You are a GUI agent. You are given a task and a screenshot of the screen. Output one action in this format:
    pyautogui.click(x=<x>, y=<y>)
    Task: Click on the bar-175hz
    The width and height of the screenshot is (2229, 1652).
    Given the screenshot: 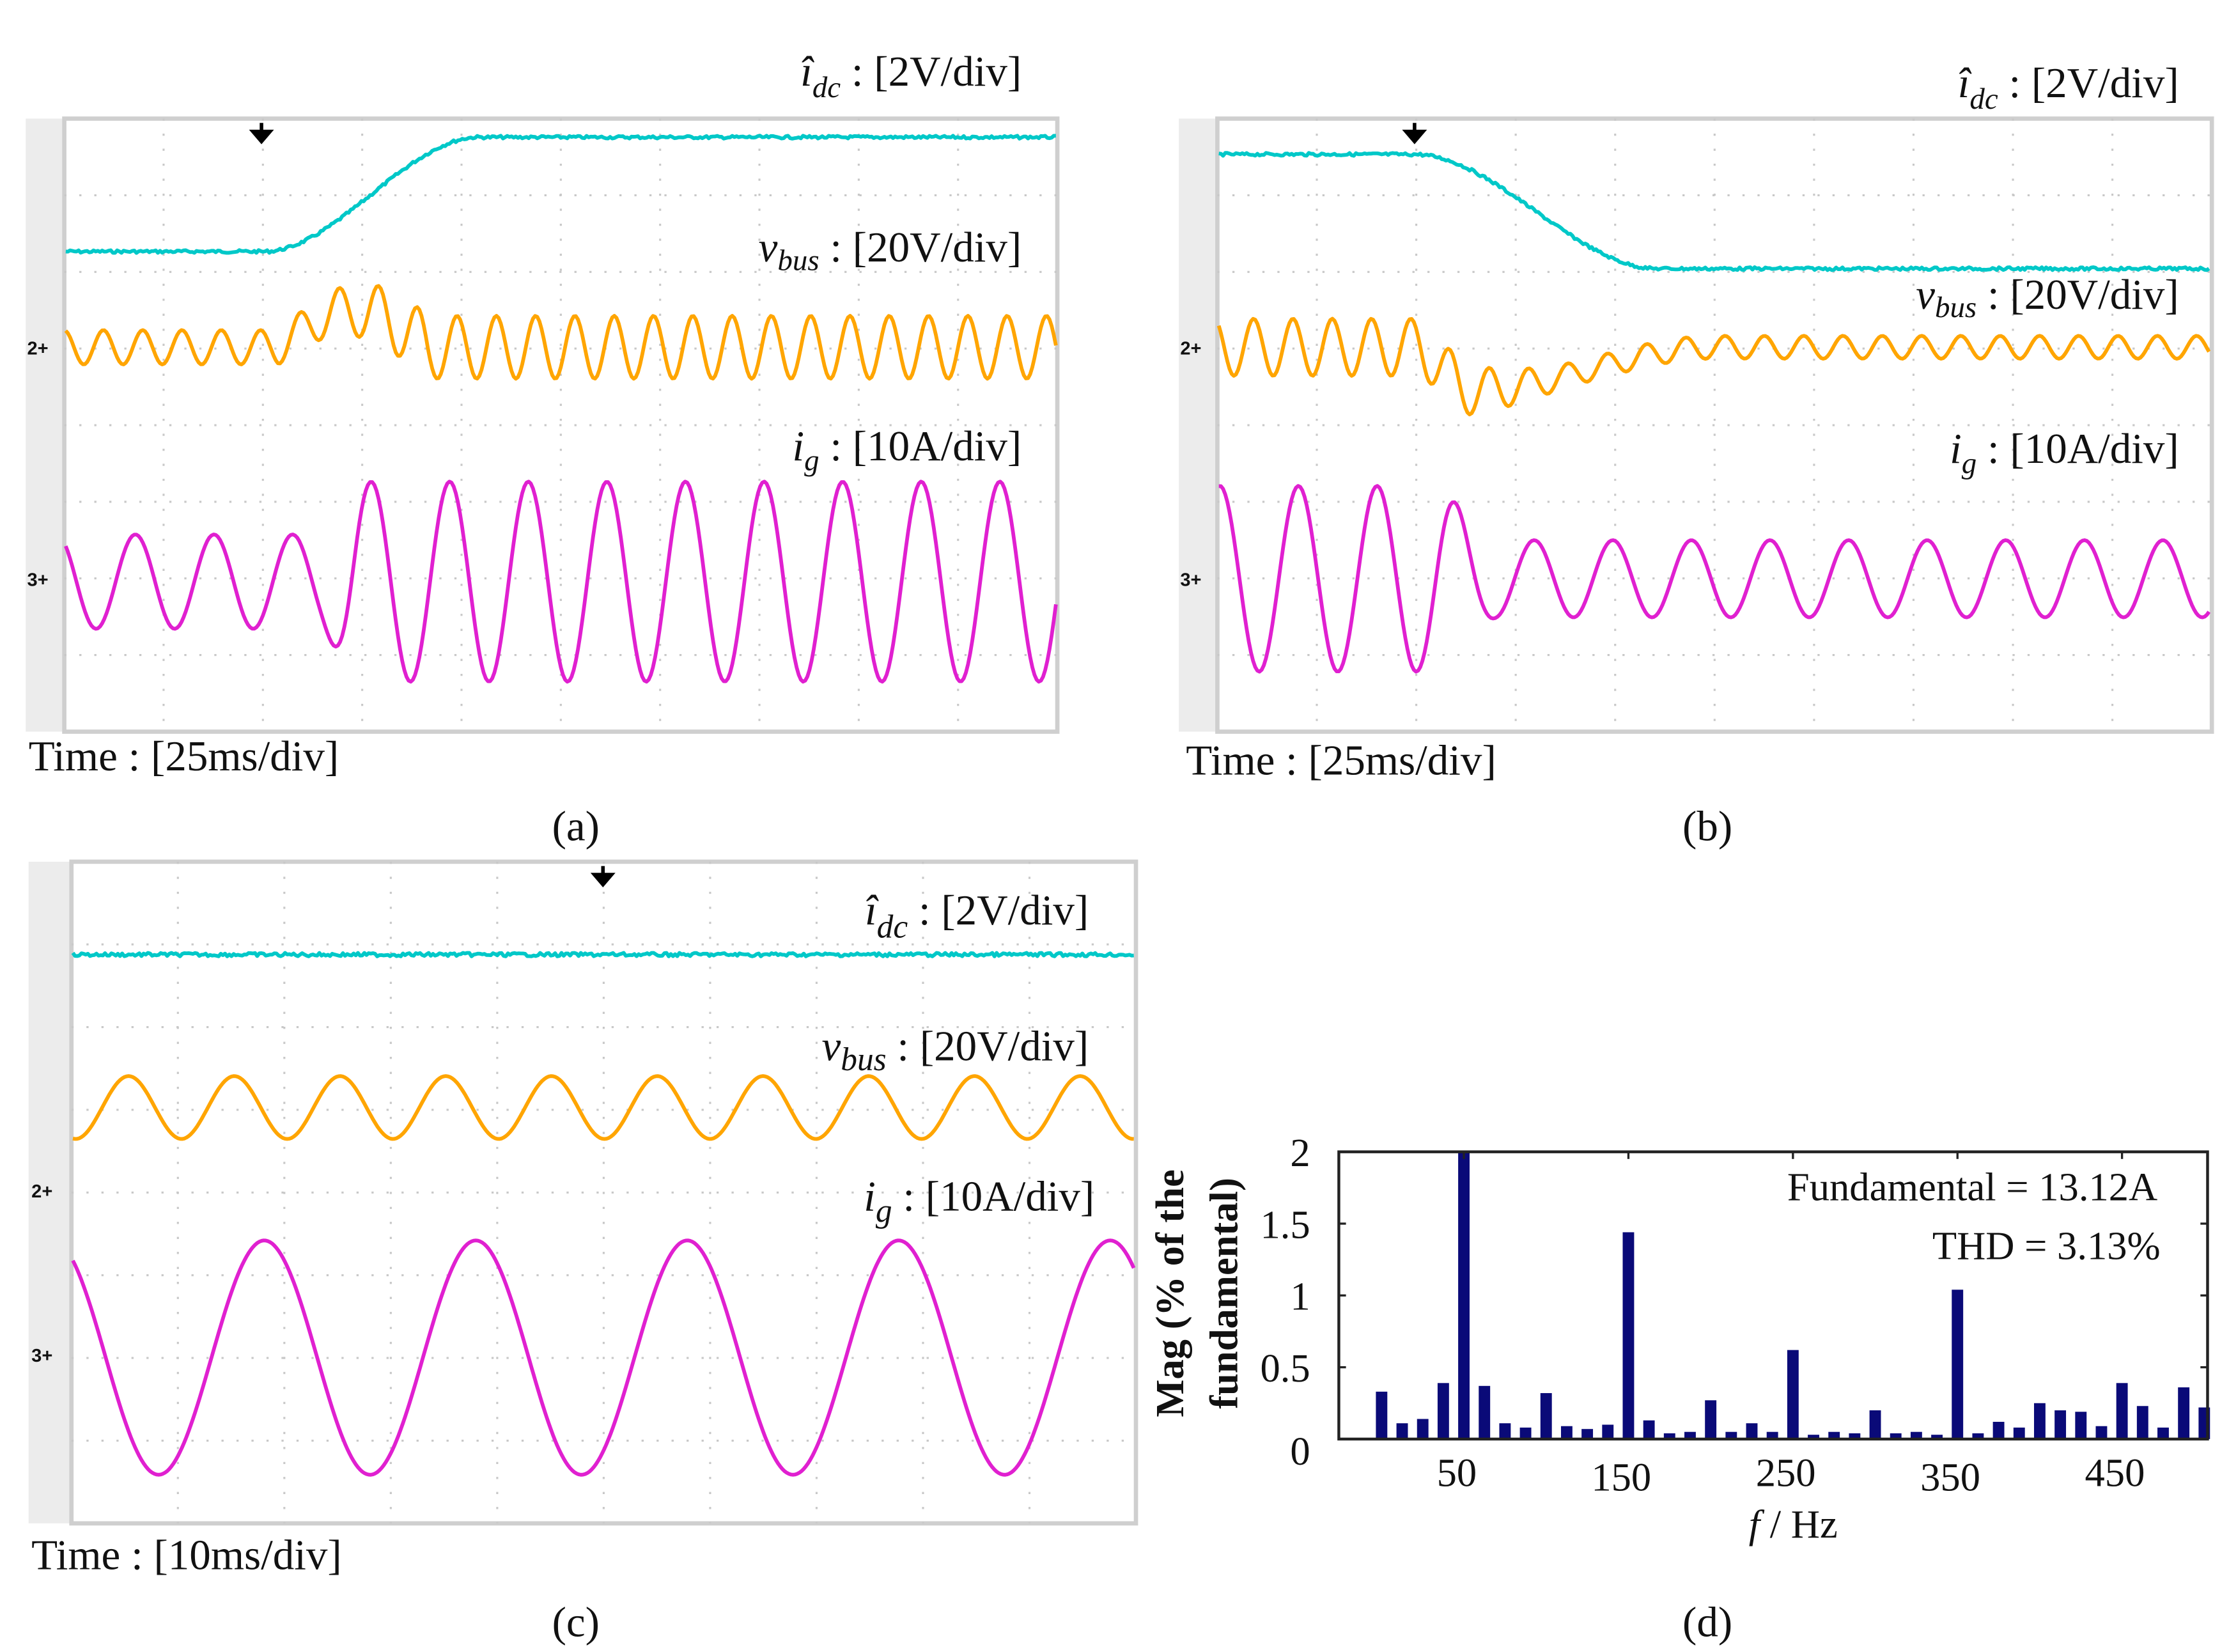 What is the action you would take?
    pyautogui.click(x=1669, y=1436)
    